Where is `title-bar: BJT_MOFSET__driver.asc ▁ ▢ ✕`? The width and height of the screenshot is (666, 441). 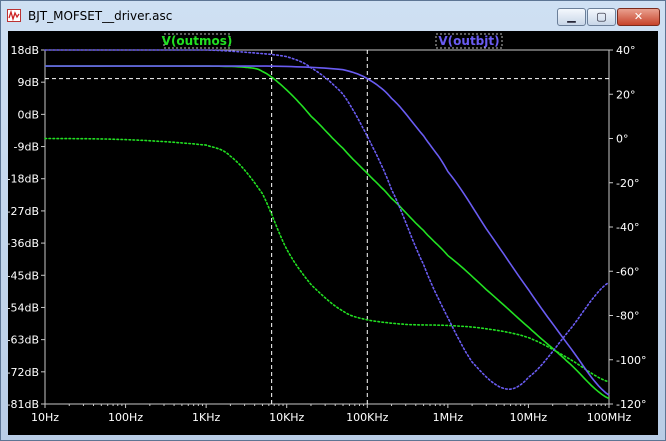 title-bar: BJT_MOFSET__driver.asc ▁ ▢ ✕ is located at coordinates (333, 16).